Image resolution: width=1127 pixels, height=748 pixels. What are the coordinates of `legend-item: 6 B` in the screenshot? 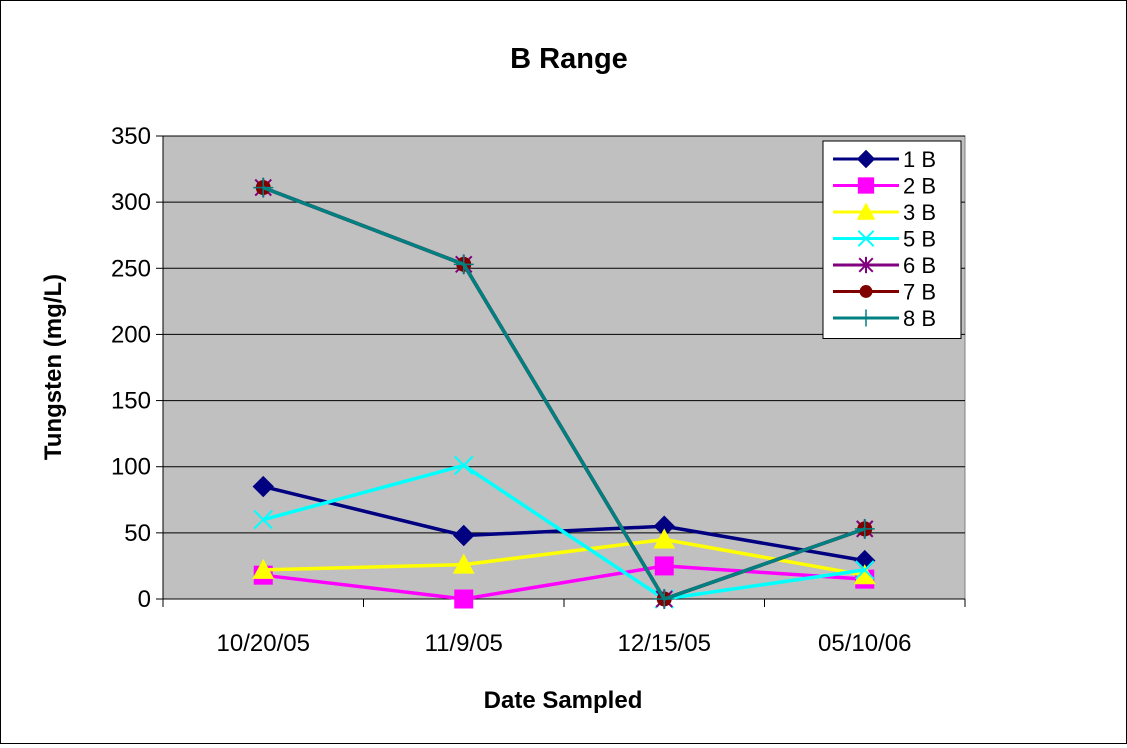 It's located at (884, 265).